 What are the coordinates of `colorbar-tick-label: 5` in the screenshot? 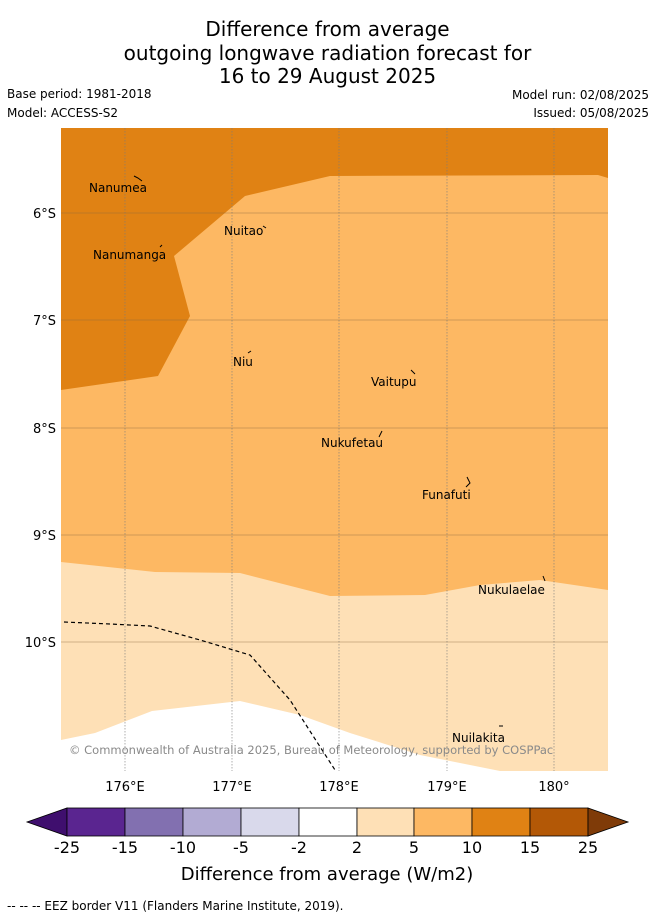 It's located at (414, 847).